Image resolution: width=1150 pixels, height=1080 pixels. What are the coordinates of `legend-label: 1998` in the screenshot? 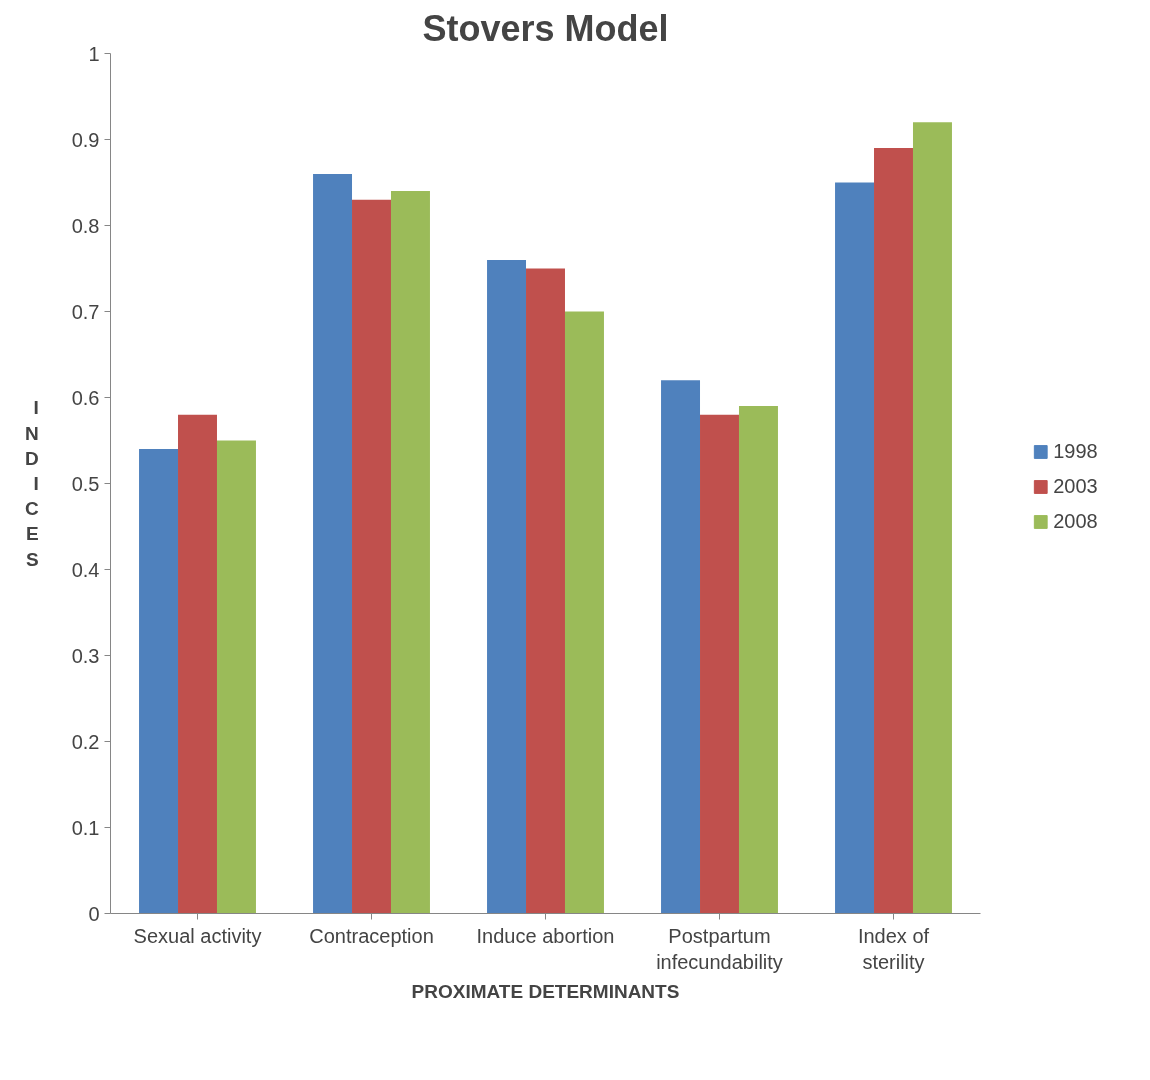 It's located at (1075, 451).